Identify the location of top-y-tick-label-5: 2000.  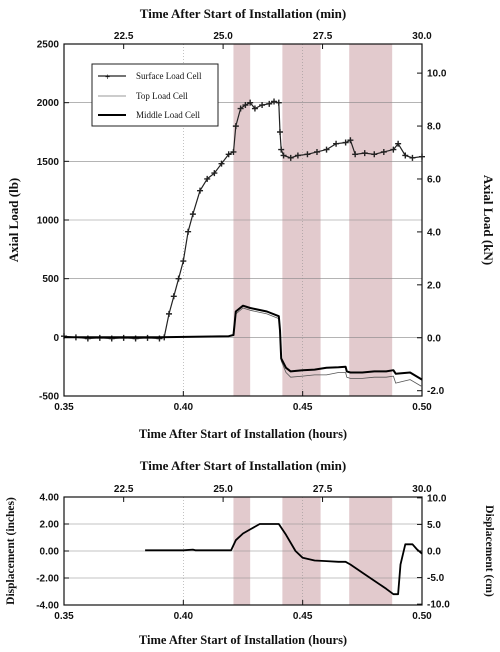
(48, 103).